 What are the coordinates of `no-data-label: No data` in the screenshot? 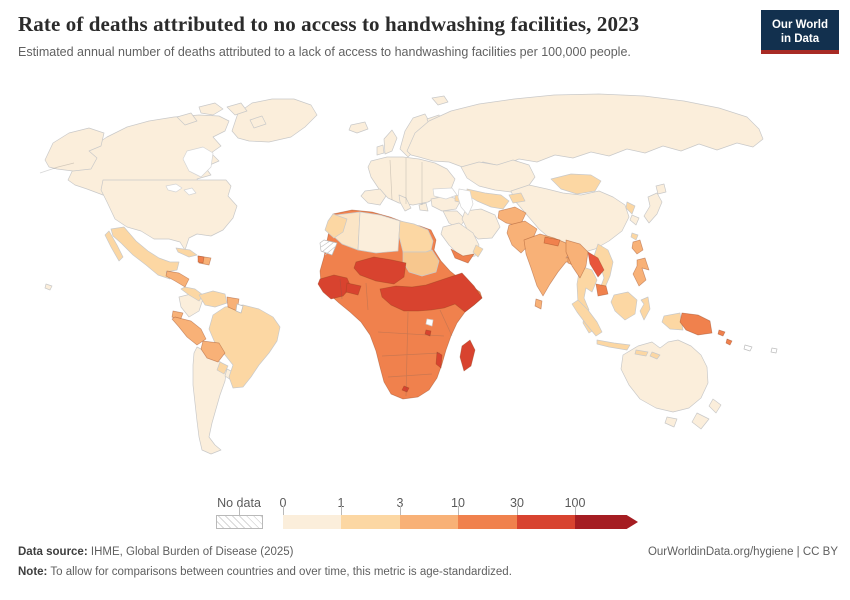 It's located at (239, 503).